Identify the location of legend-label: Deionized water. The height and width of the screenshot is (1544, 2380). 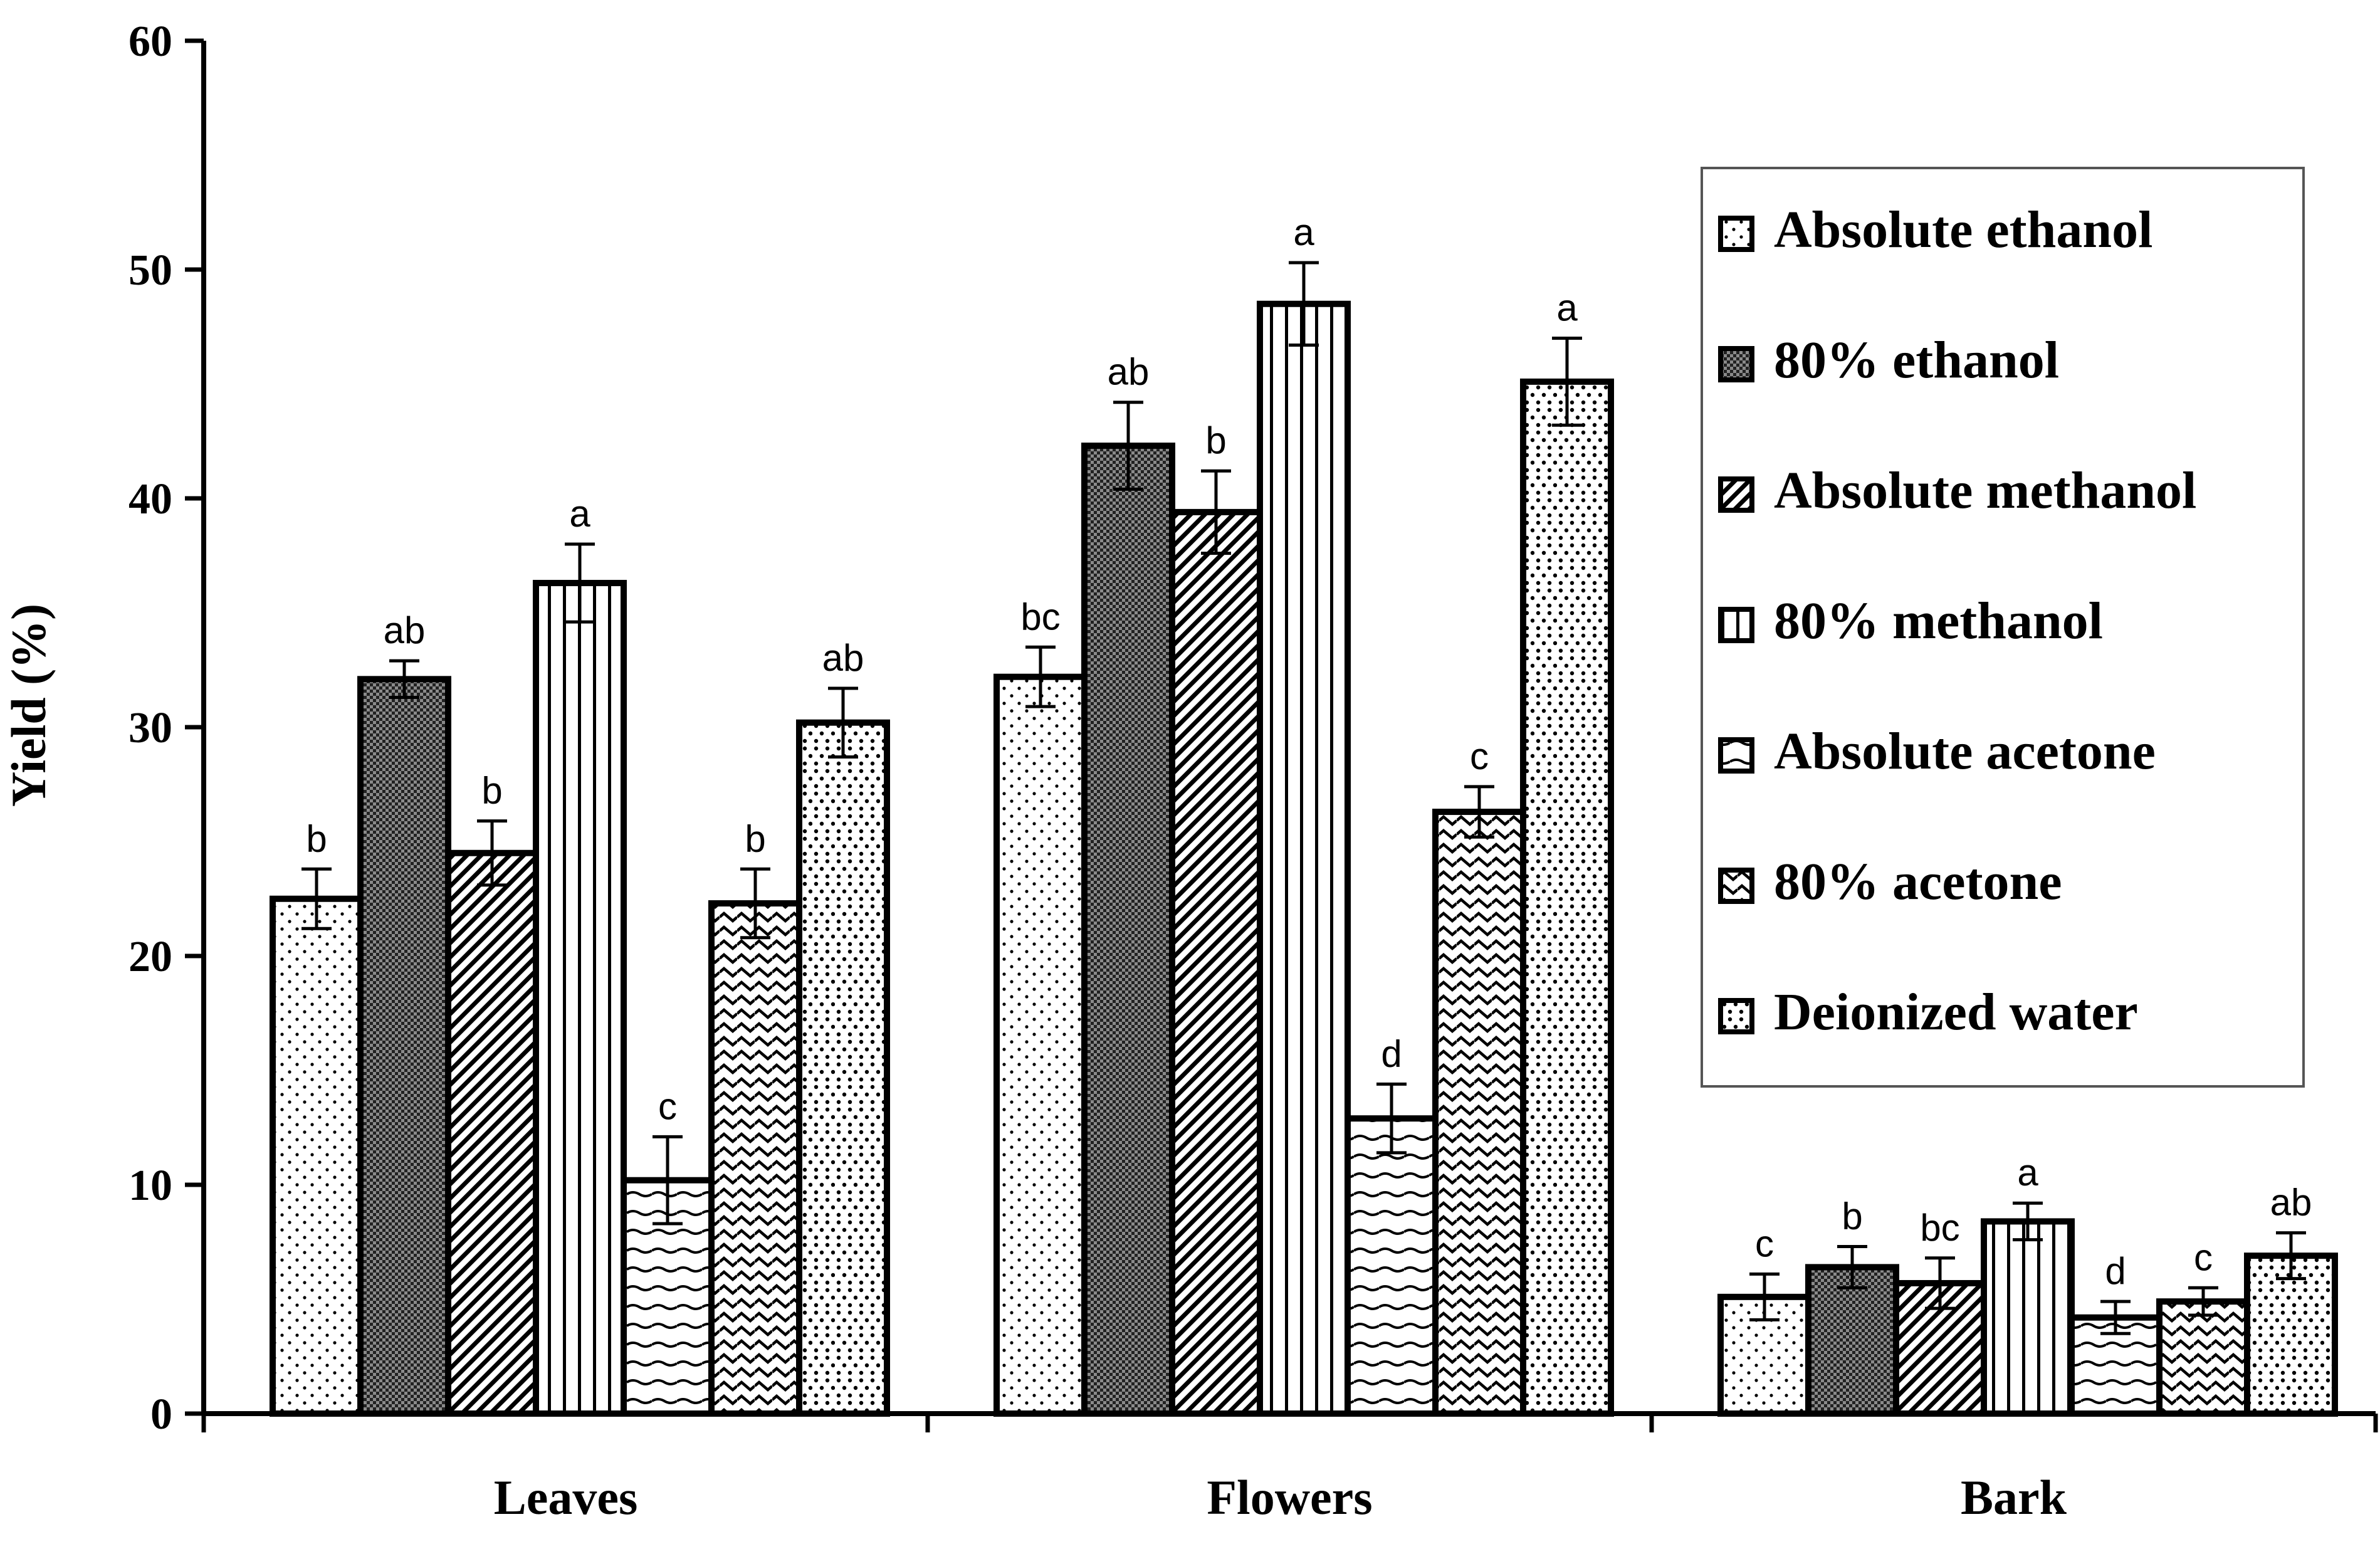
(1956, 1012).